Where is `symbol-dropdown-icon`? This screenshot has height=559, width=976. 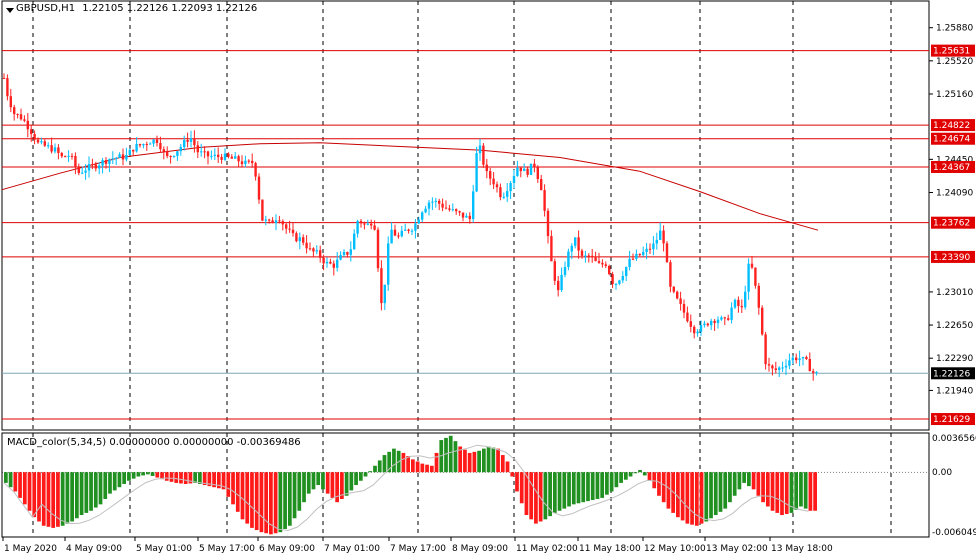
symbol-dropdown-icon is located at coordinates (10, 10).